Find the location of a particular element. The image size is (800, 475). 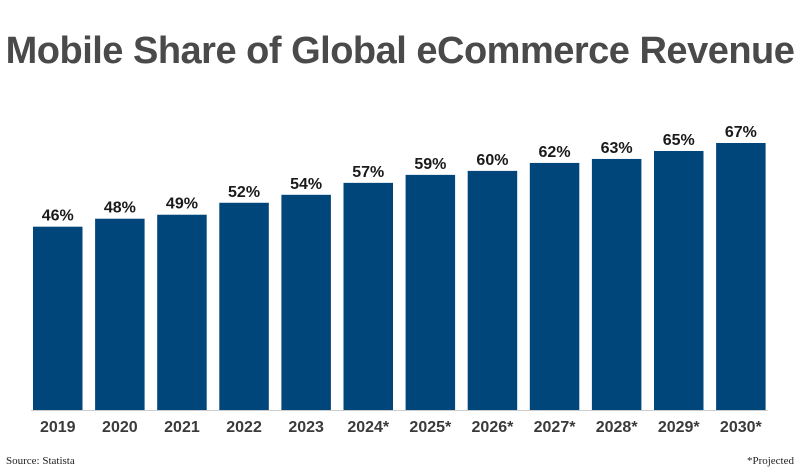

x-tick-label: 2020 is located at coordinates (120, 427).